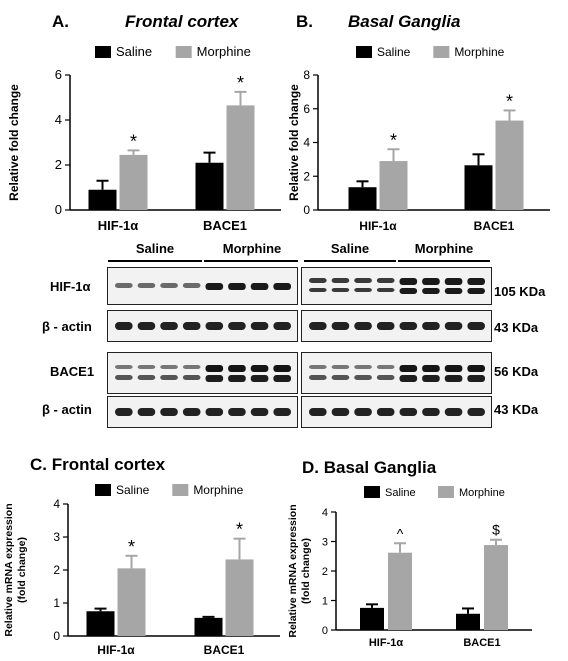  Describe the element at coordinates (58, 74) in the screenshot. I see `y-tick-label: 6` at that location.